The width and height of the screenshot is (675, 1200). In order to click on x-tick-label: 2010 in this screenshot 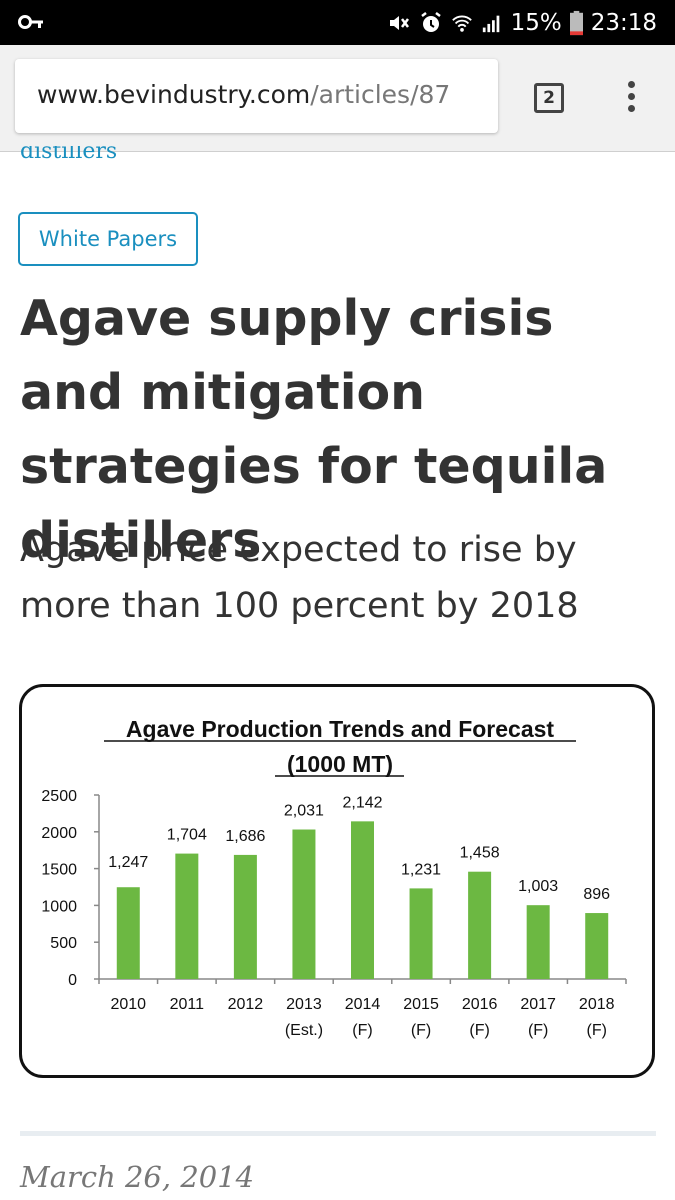, I will do `click(128, 1004)`.